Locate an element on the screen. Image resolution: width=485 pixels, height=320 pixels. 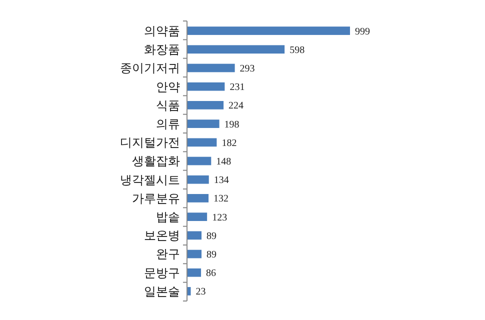
data-label: 182 is located at coordinates (229, 143).